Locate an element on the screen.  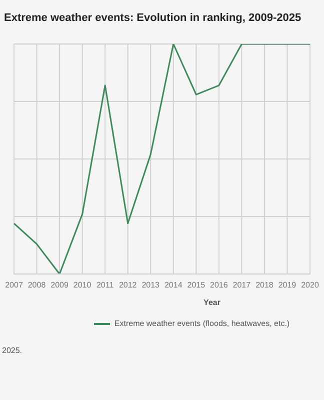
x-tick-label: 2012 is located at coordinates (128, 285).